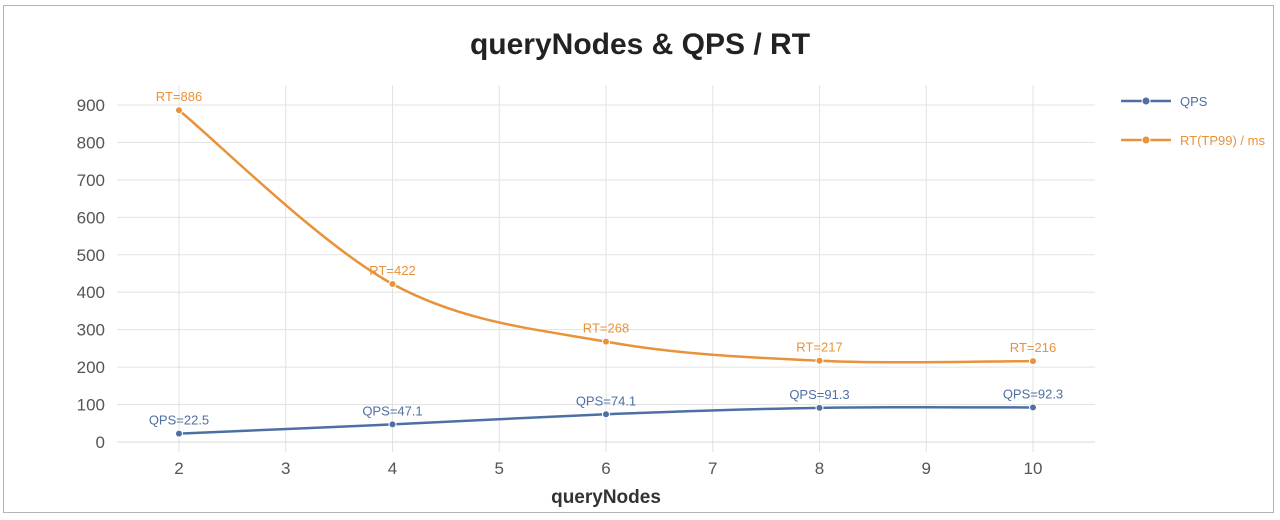  What do you see at coordinates (91, 105) in the screenshot?
I see `y-tick-label: 900` at bounding box center [91, 105].